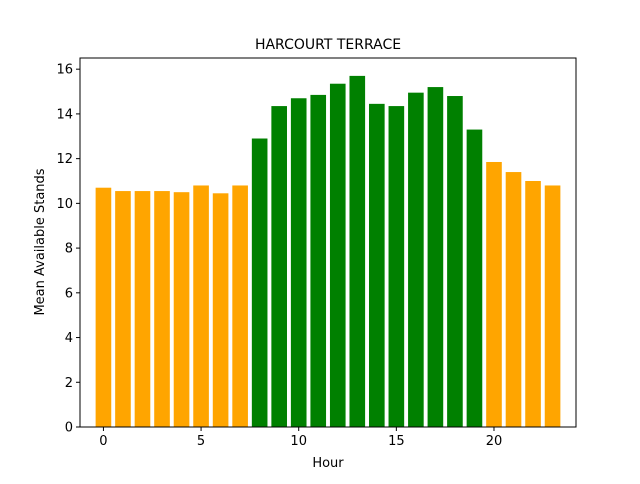 This screenshot has width=640, height=484. I want to click on y-tick-label: 4, so click(69, 338).